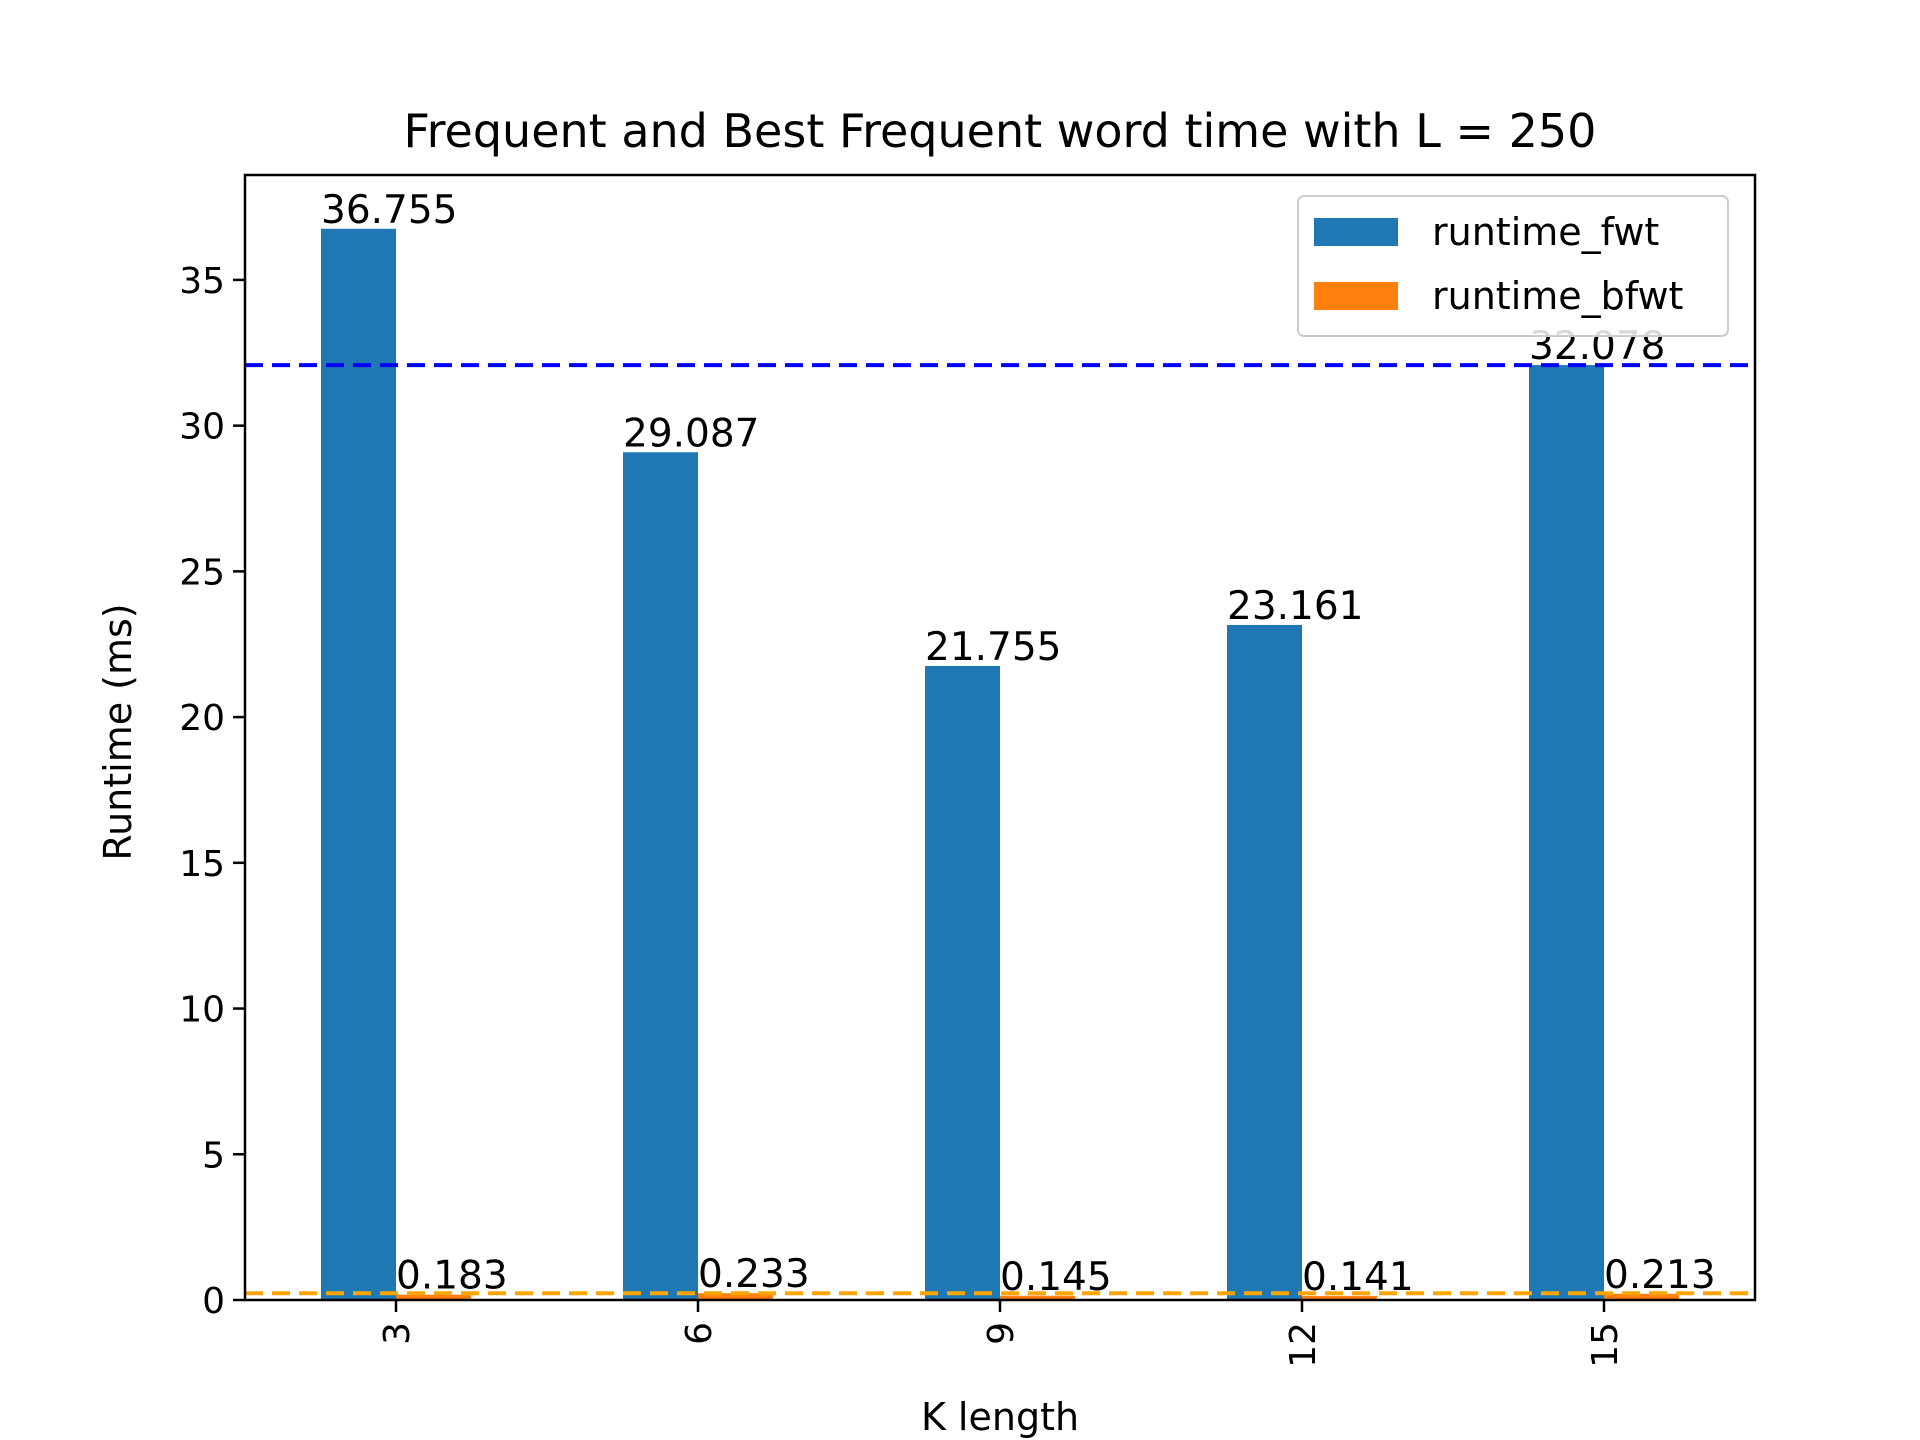  I want to click on y-tick-label-20: 20, so click(202, 718).